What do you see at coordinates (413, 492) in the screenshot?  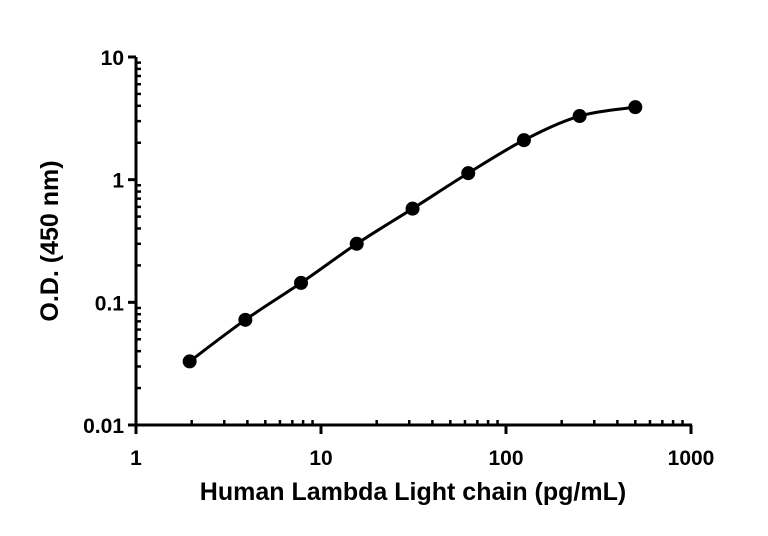 I see `x-axis-label: Human Lambda Light chain (pg/mL)` at bounding box center [413, 492].